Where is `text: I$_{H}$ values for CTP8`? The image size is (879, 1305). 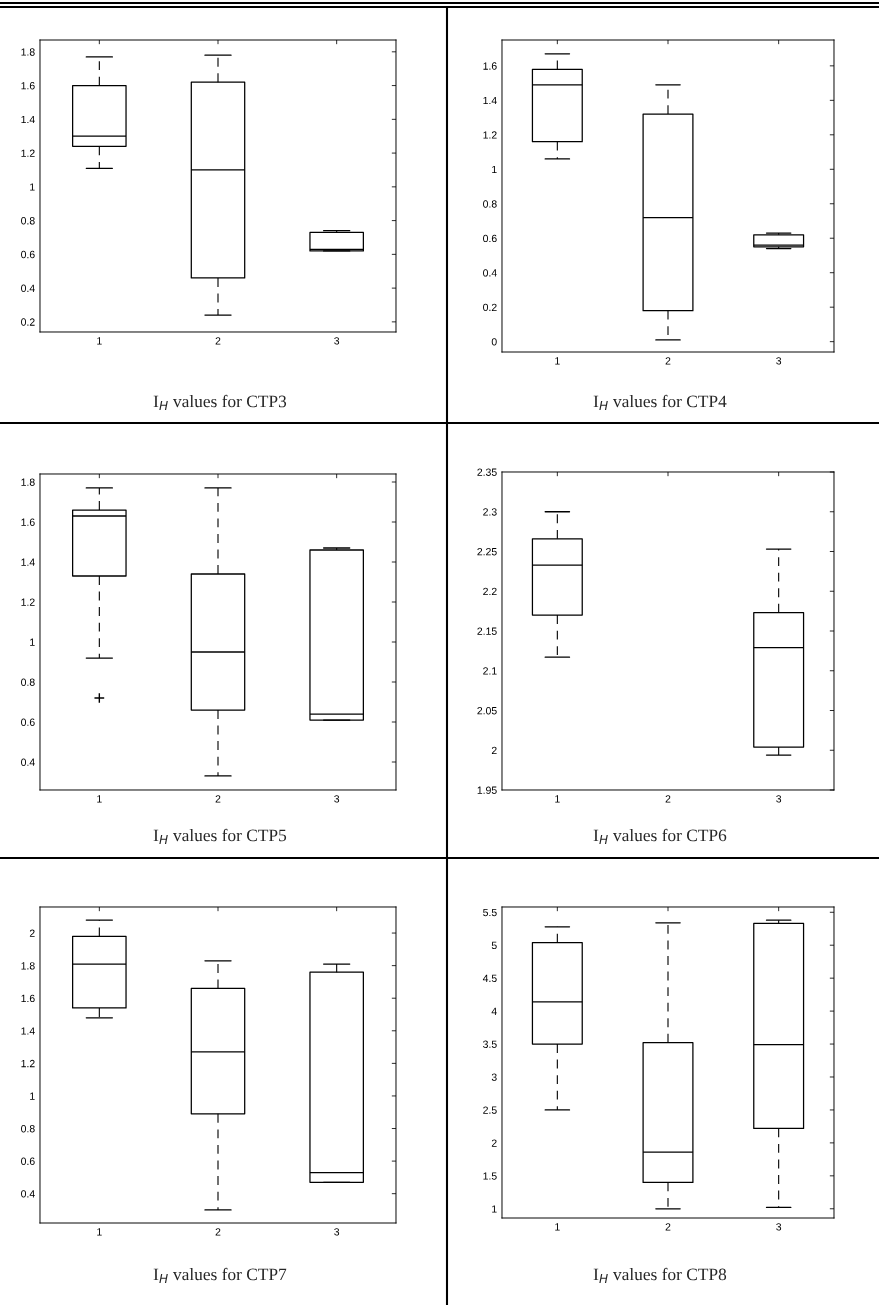
text: I$_{H}$ values for CTP8 is located at coordinates (660, 1275).